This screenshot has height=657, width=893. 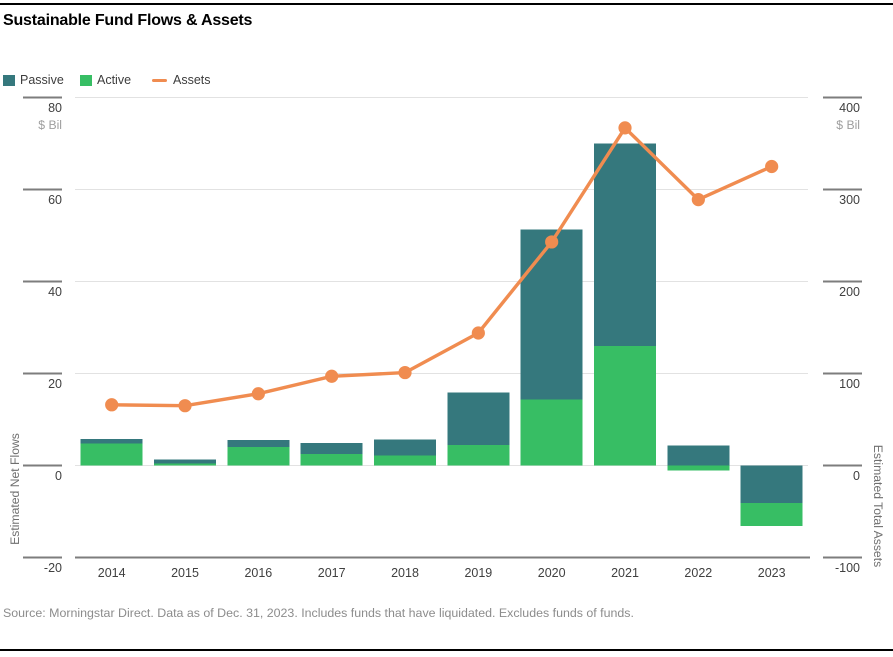 I want to click on assets-point-2014, so click(x=112, y=405).